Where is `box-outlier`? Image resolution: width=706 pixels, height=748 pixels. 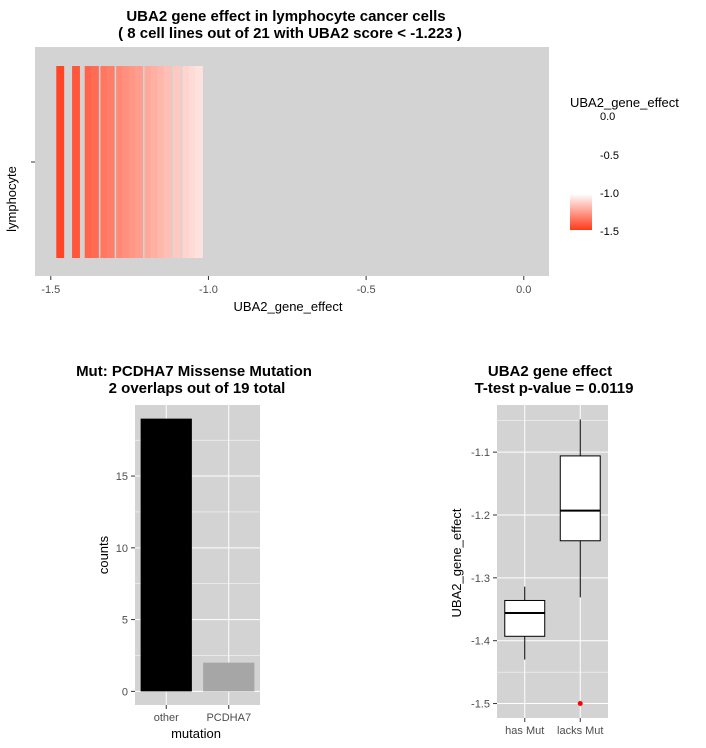
box-outlier is located at coordinates (580, 704).